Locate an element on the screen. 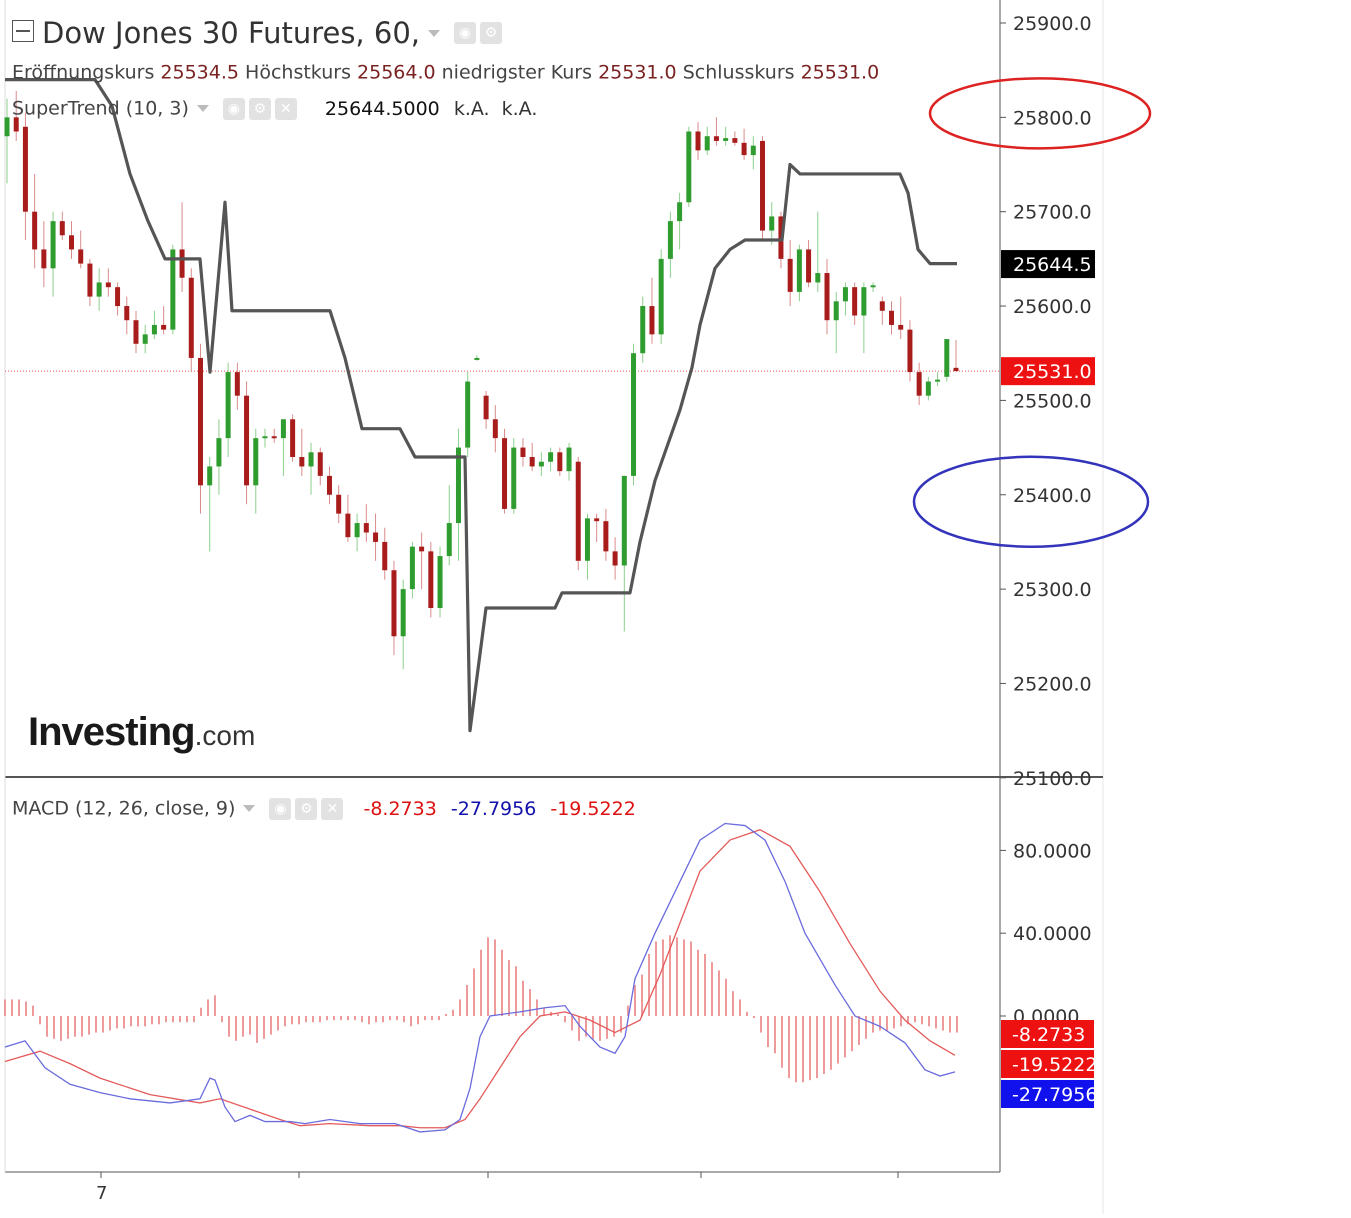  collapse-icon is located at coordinates (23, 31).